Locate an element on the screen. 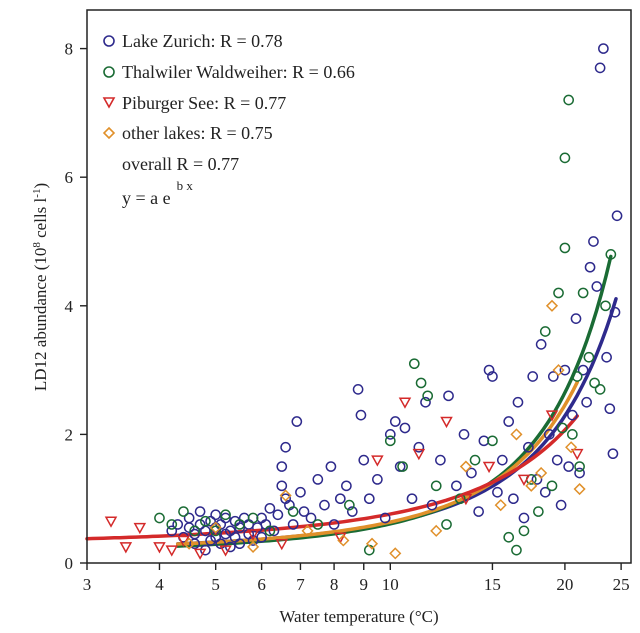 The image size is (640, 633). x-tick-label: 4 is located at coordinates (159, 584).